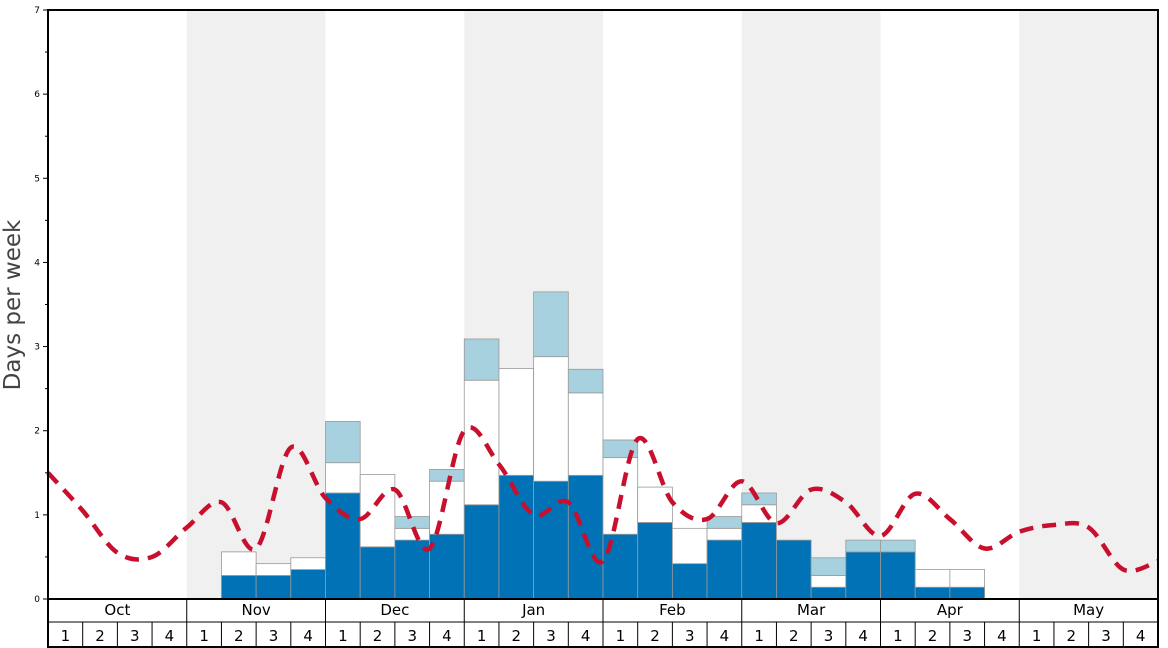 The height and width of the screenshot is (648, 1168). What do you see at coordinates (13, 304) in the screenshot?
I see `y-axis-title: Days per week` at bounding box center [13, 304].